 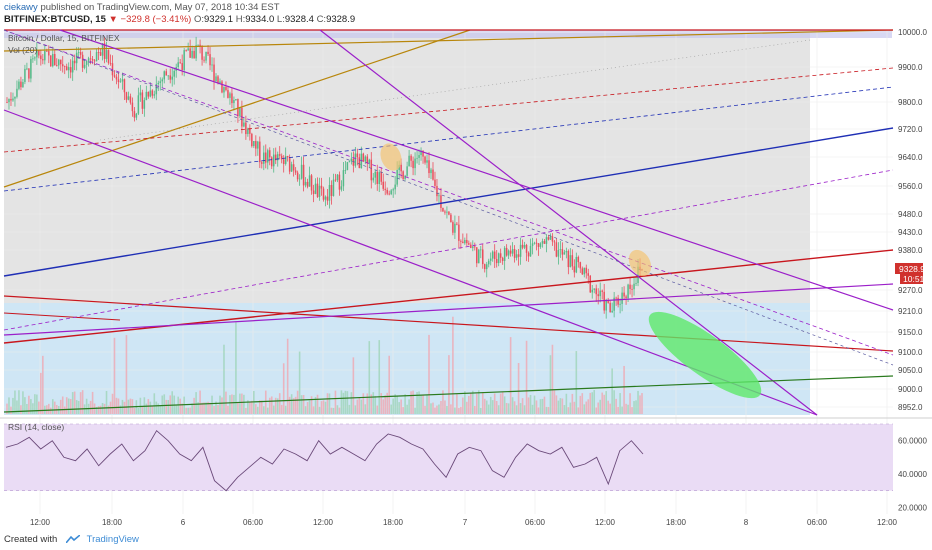 What do you see at coordinates (112, 539) in the screenshot?
I see `tradingview-brand: TradingView` at bounding box center [112, 539].